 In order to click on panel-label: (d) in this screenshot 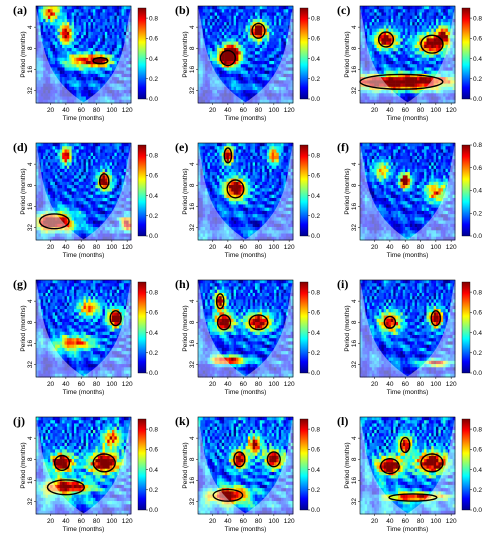, I will do `click(20, 147)`.